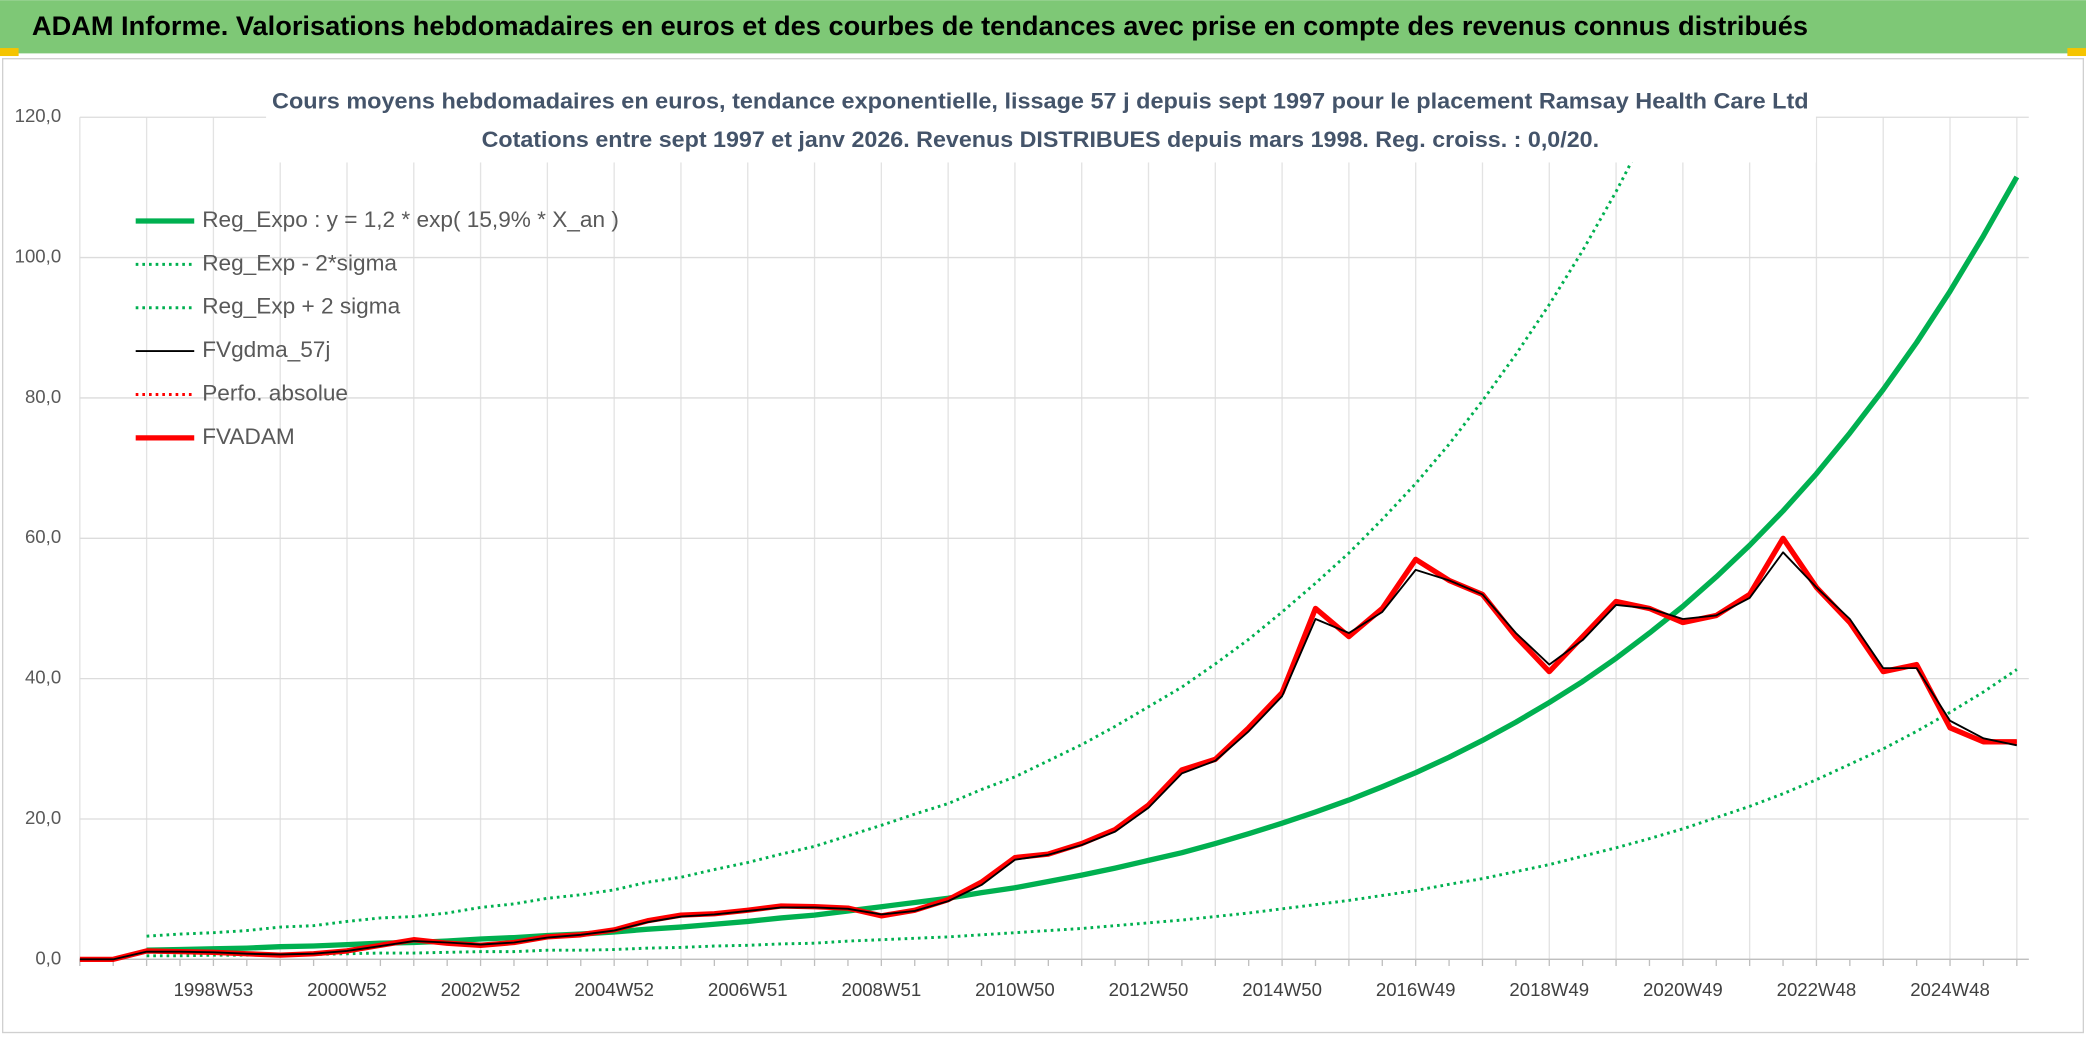  What do you see at coordinates (1015, 989) in the screenshot?
I see `x-tick-label: 2010W50` at bounding box center [1015, 989].